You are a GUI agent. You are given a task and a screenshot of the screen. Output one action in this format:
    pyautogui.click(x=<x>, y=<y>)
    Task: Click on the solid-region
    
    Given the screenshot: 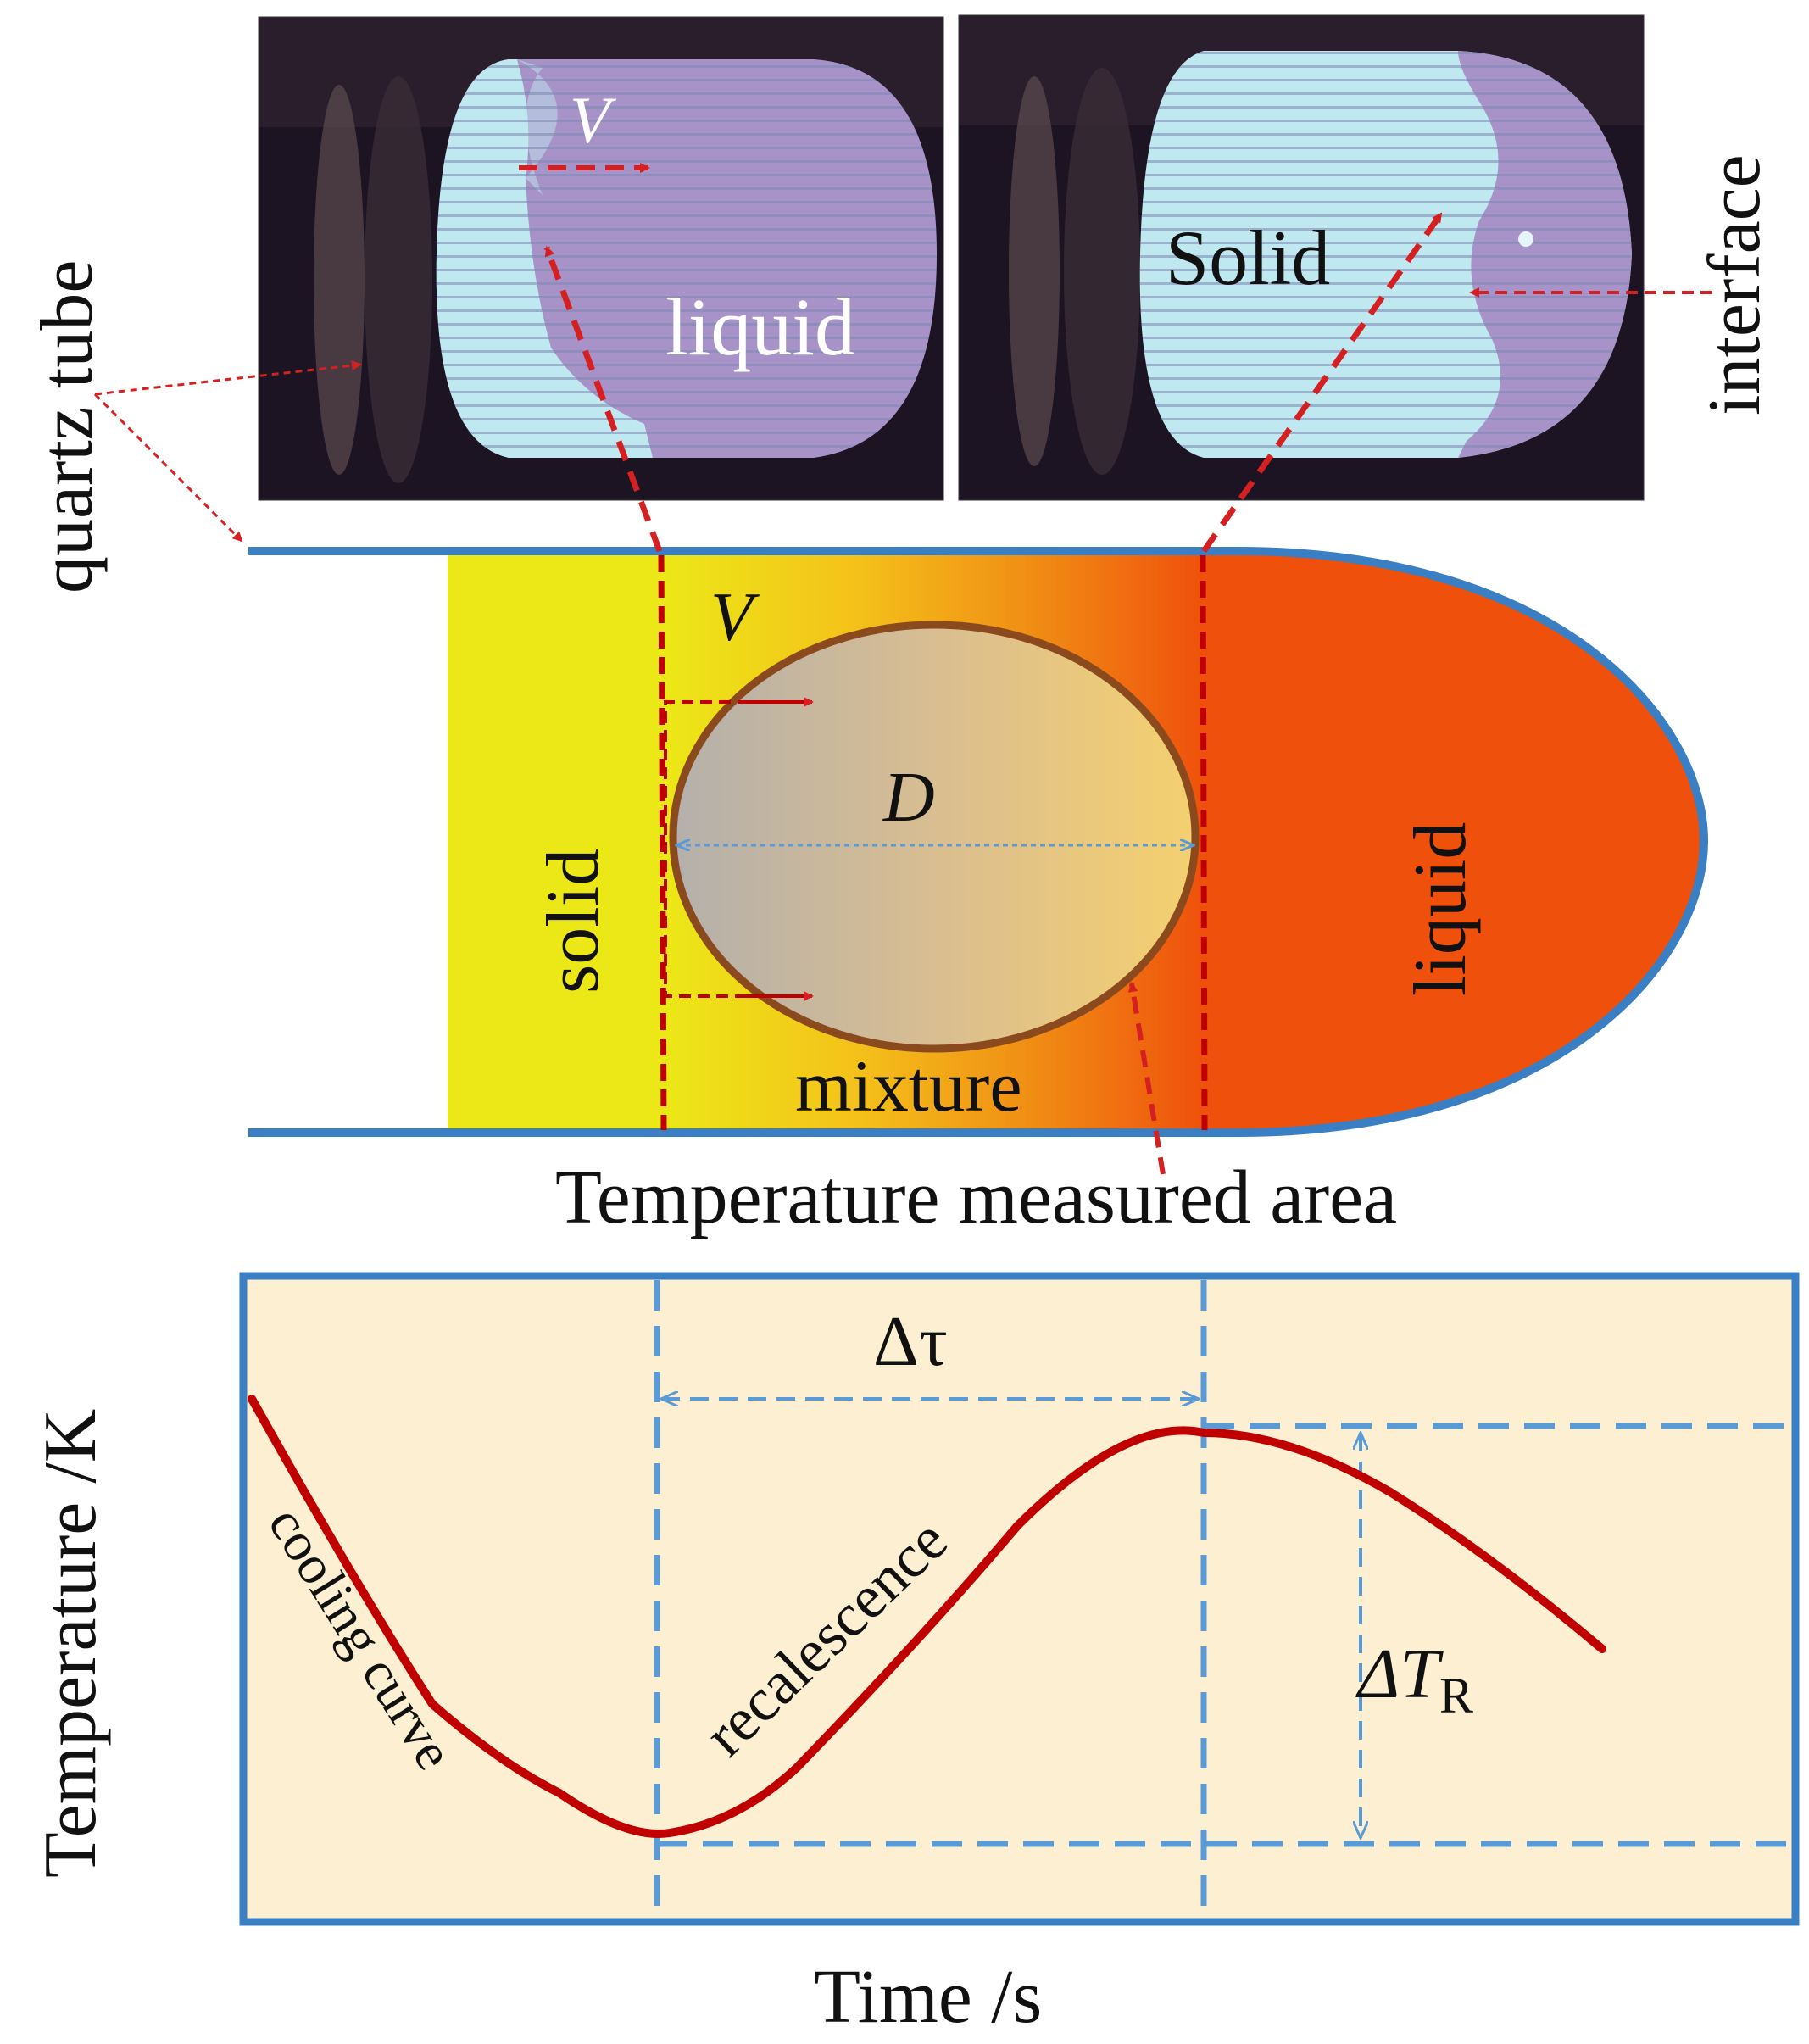 What is the action you would take?
    pyautogui.click(x=556, y=842)
    